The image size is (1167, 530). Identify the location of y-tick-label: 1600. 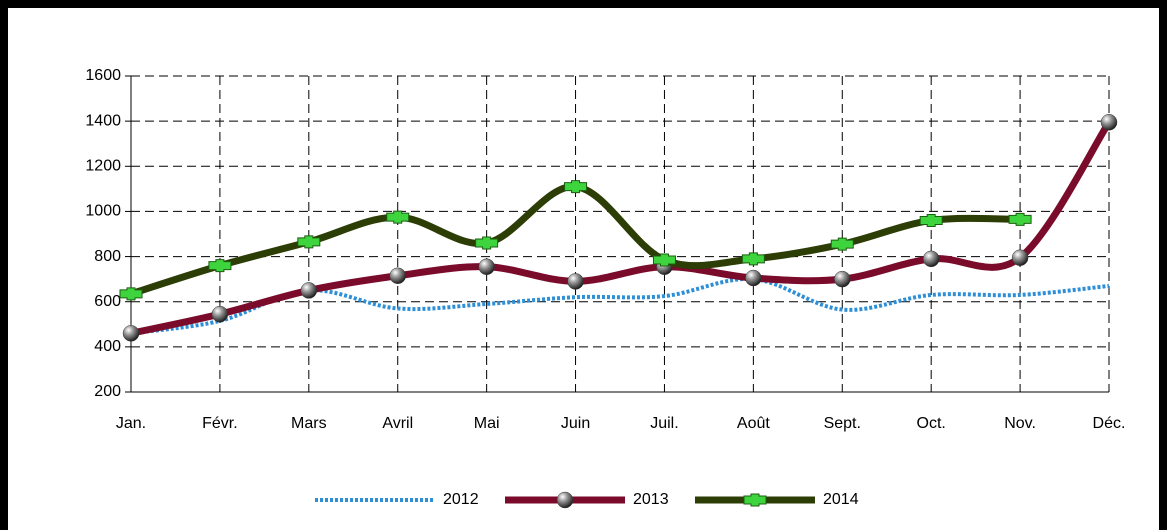
(103, 75).